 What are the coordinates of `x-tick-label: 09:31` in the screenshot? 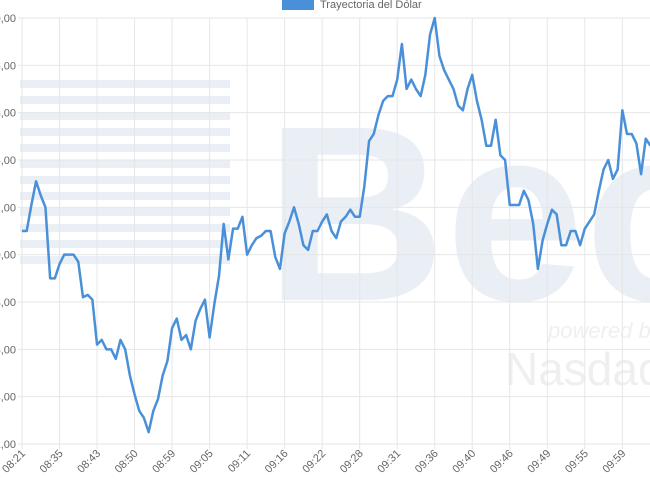 It's located at (389, 462).